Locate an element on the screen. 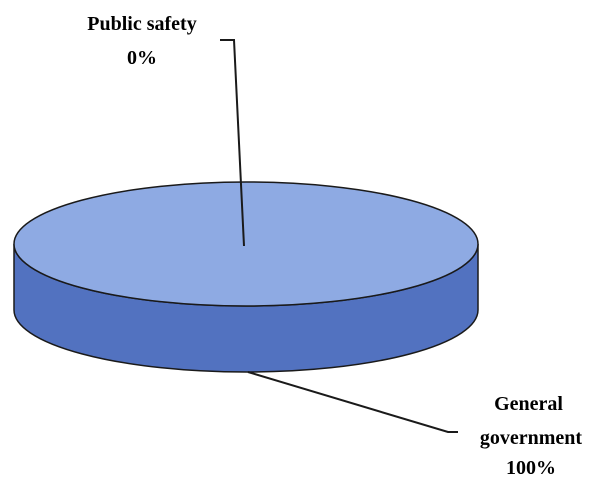 This screenshot has height=483, width=599. leader-line-general-government is located at coordinates (352, 402).